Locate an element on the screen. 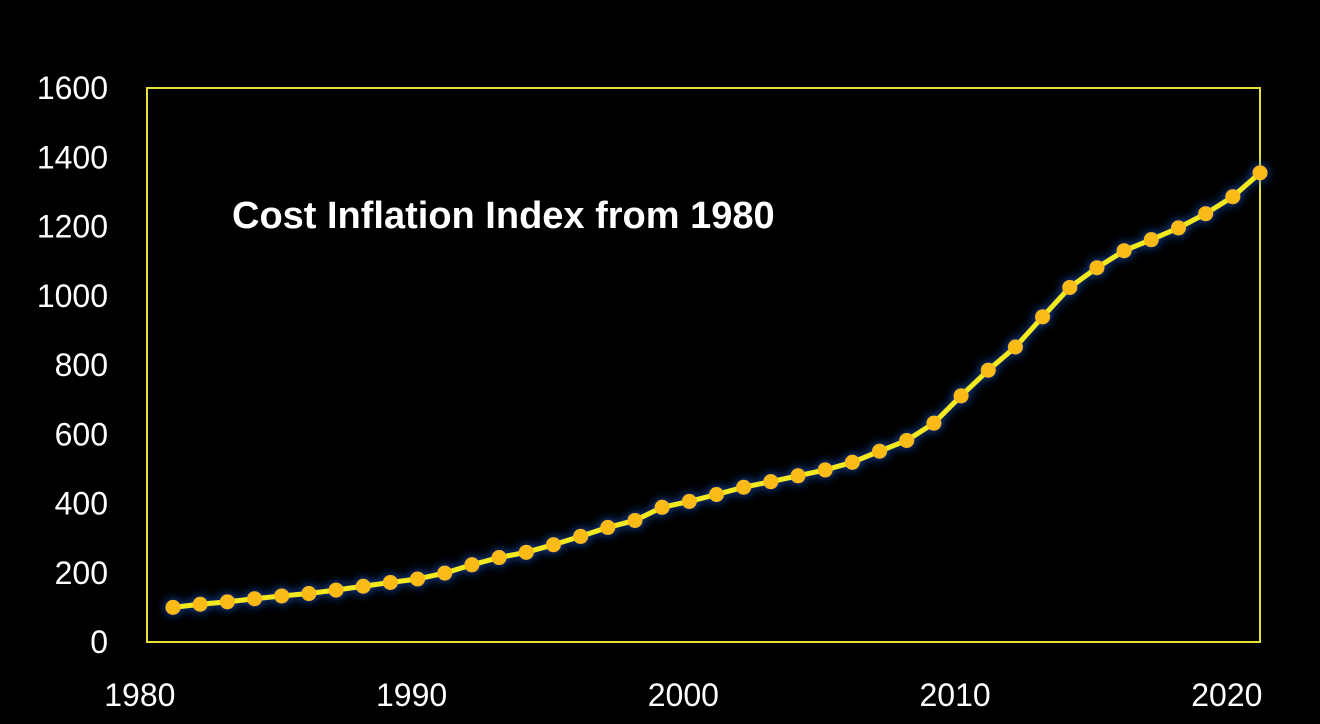 This screenshot has height=724, width=1320. data-point-1990 is located at coordinates (418, 579).